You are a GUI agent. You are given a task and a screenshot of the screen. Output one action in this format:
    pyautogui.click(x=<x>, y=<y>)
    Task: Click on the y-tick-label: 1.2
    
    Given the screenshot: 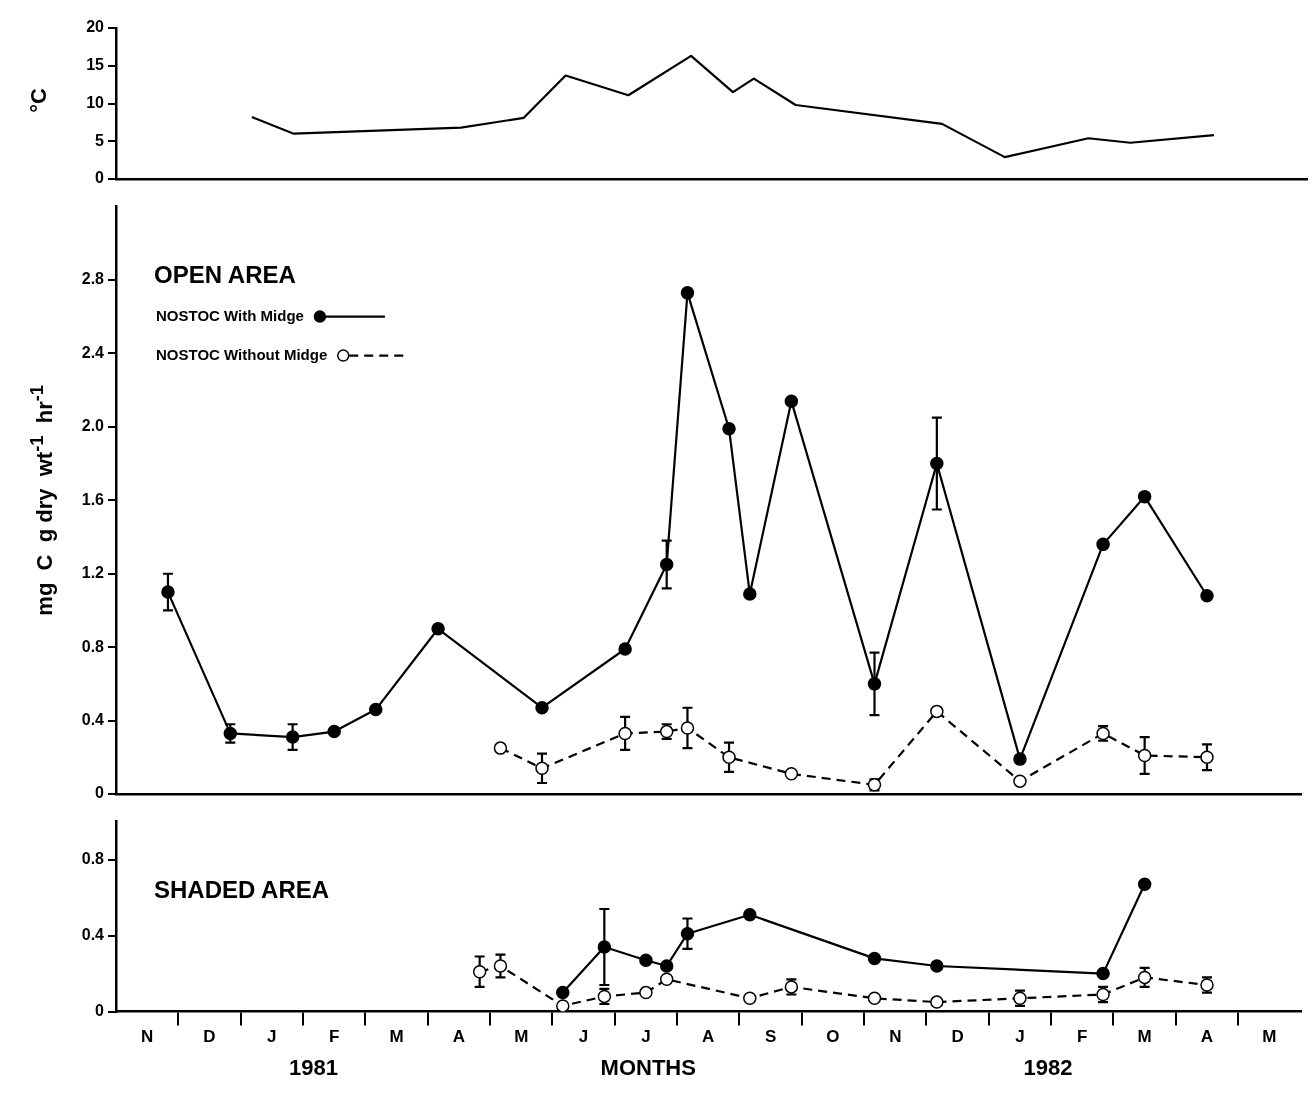 What is the action you would take?
    pyautogui.click(x=93, y=573)
    